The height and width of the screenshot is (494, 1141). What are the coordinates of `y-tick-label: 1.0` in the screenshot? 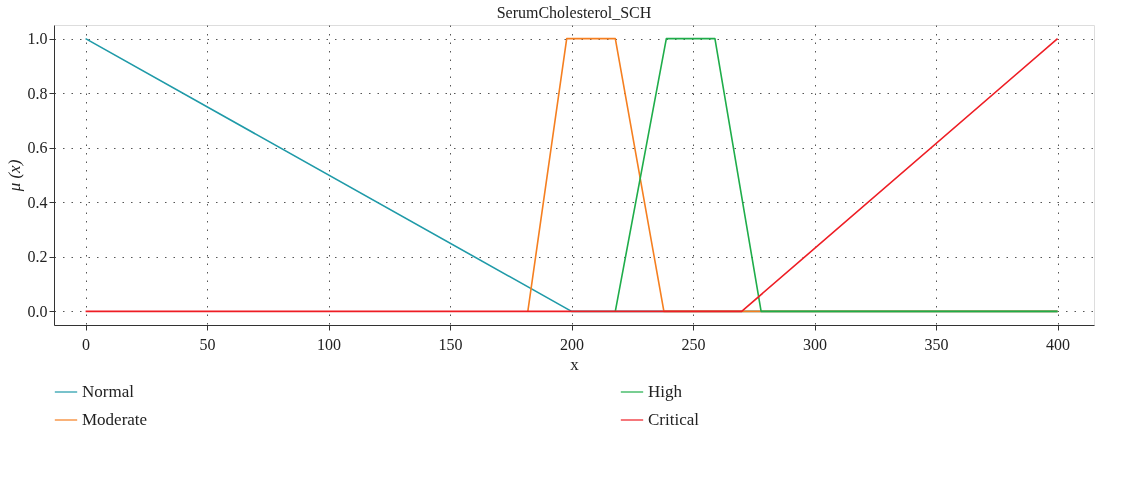 It's located at (37, 39).